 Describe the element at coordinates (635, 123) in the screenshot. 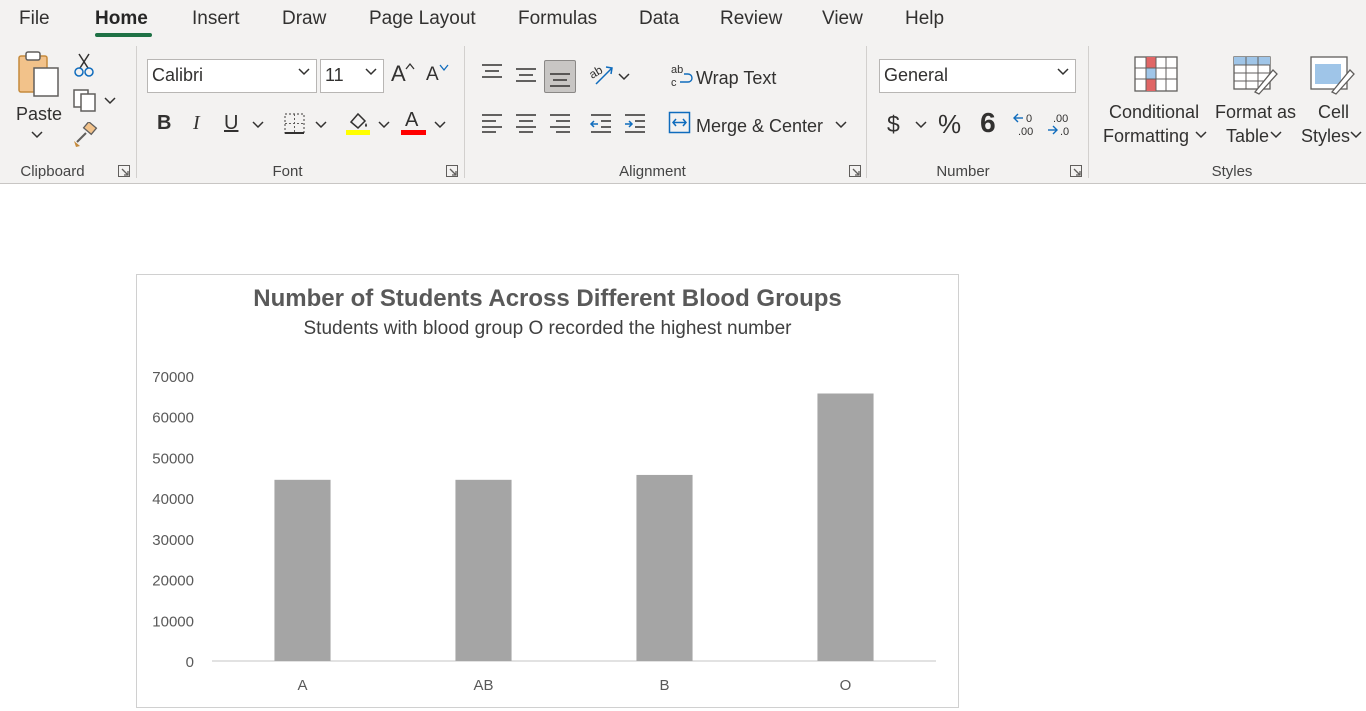

I see `increase-indent-icon` at that location.